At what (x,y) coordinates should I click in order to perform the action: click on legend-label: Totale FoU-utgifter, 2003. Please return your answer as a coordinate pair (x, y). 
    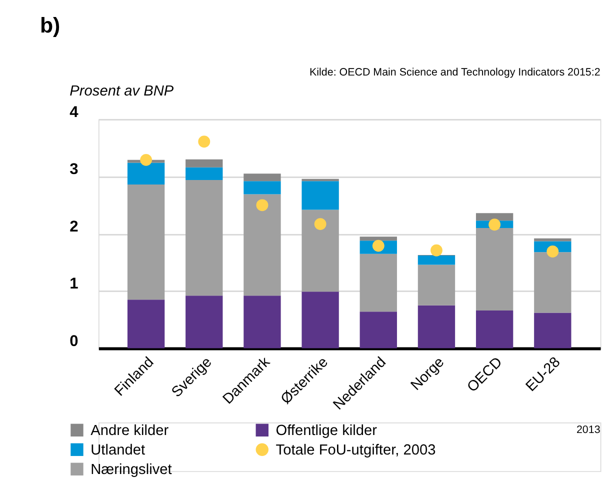
    Looking at the image, I should click on (356, 450).